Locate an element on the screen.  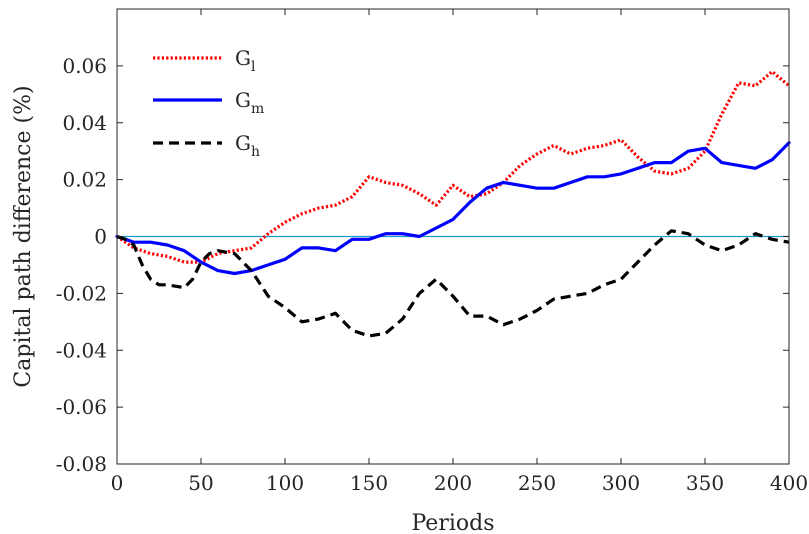
legend-label-g-h: Gh is located at coordinates (247, 145).